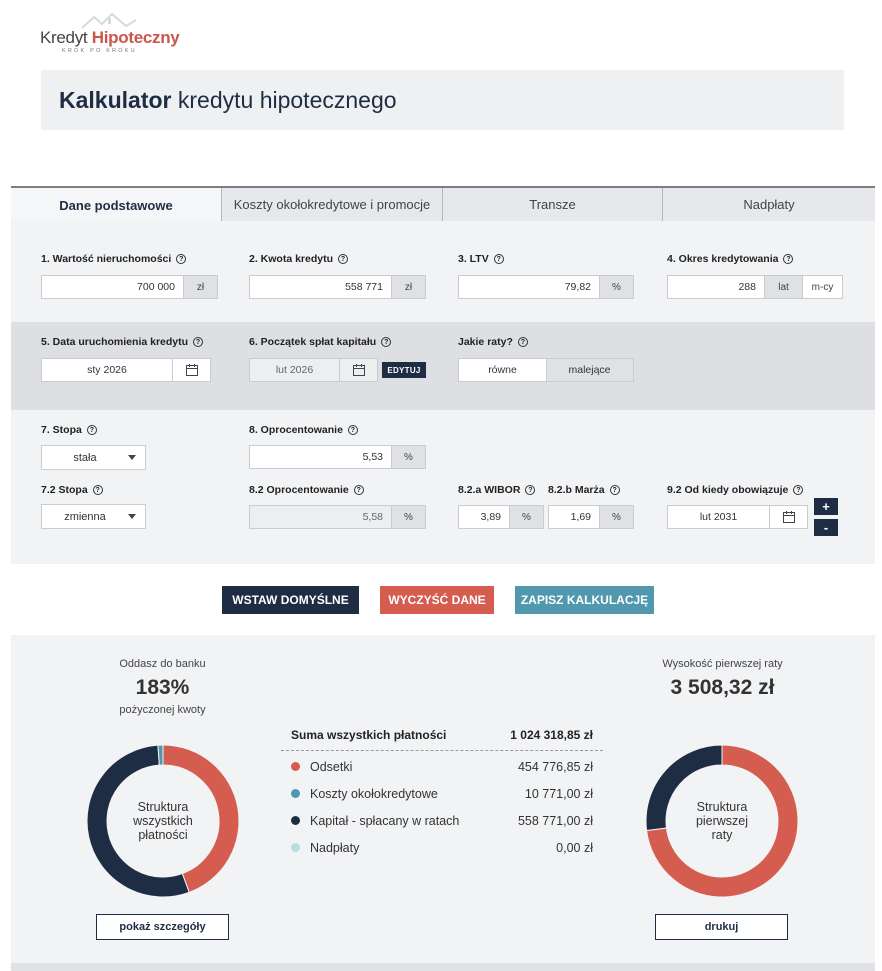  What do you see at coordinates (555, 766) in the screenshot?
I see `summary-row-amount: 454 776,85 zł` at bounding box center [555, 766].